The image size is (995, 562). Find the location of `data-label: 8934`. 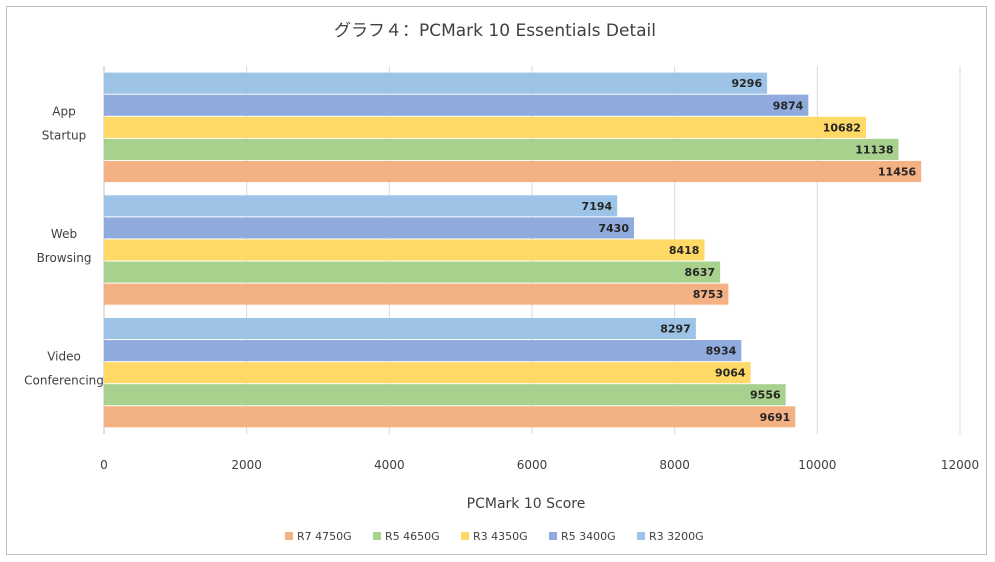

data-label: 8934 is located at coordinates (721, 351).